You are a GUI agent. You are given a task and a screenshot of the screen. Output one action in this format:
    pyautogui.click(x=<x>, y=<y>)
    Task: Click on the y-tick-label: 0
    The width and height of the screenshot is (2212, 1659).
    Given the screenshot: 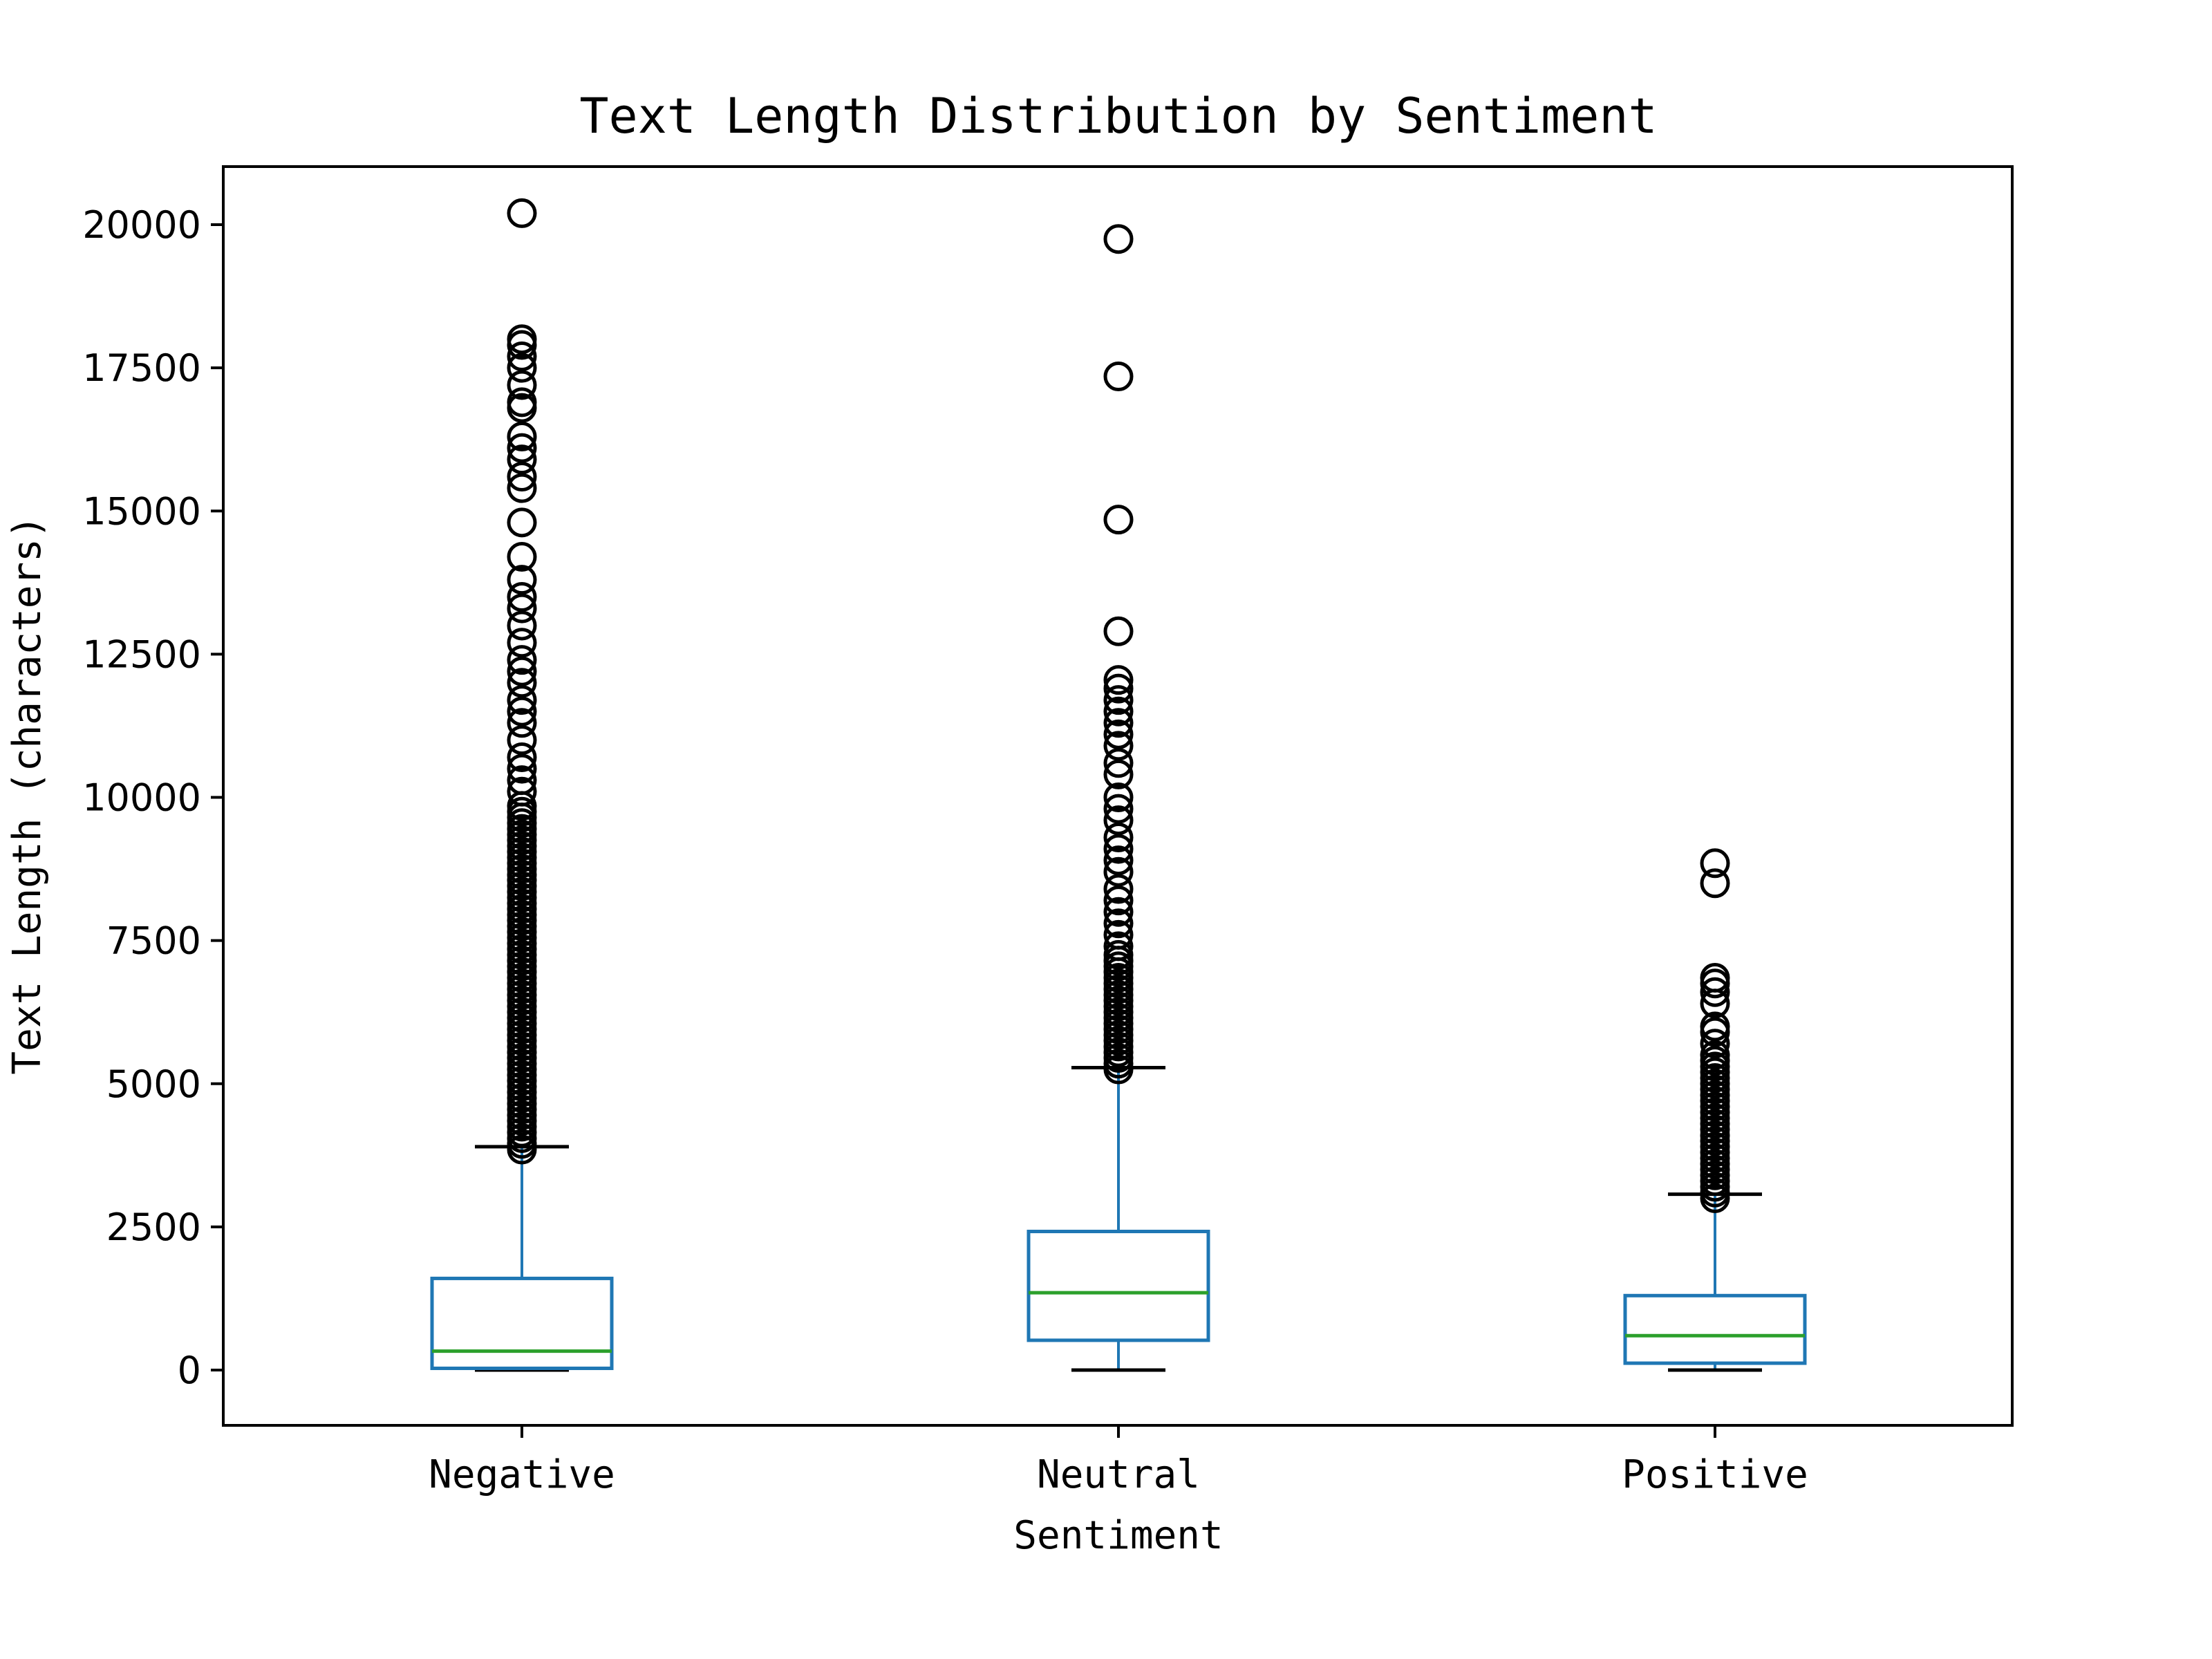 What is the action you would take?
    pyautogui.click(x=190, y=1370)
    